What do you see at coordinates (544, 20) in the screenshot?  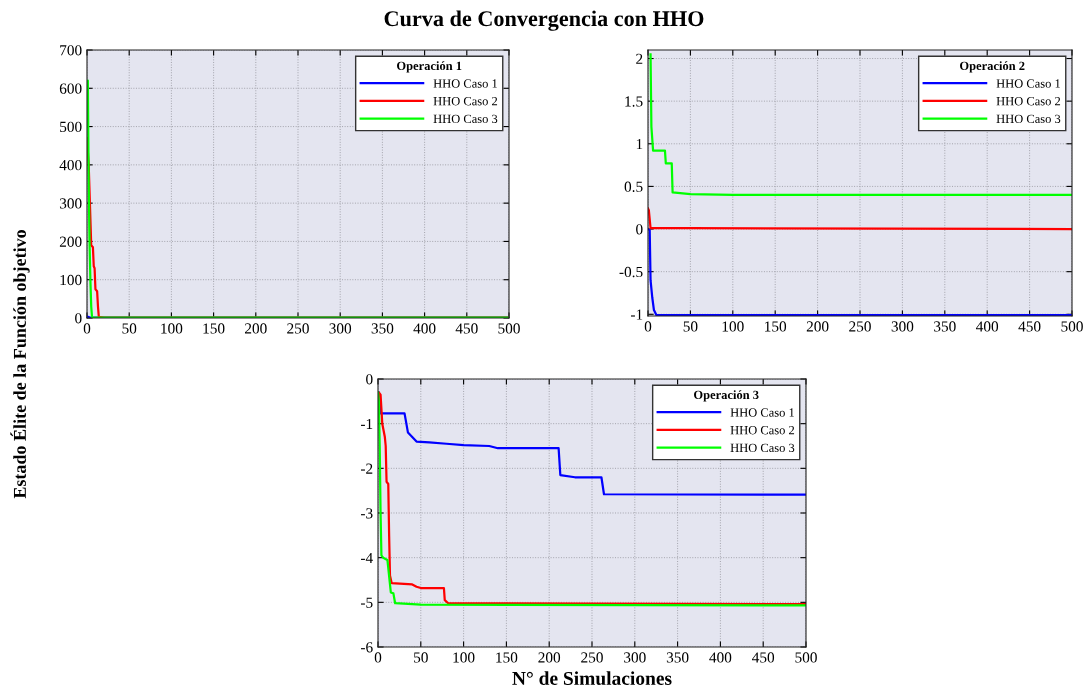 I see `chart-title: Curva de Convergencia con HHO` at bounding box center [544, 20].